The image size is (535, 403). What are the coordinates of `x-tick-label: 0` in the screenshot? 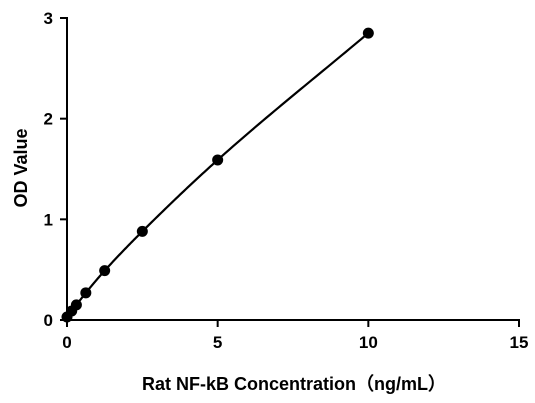 It's located at (66, 342).